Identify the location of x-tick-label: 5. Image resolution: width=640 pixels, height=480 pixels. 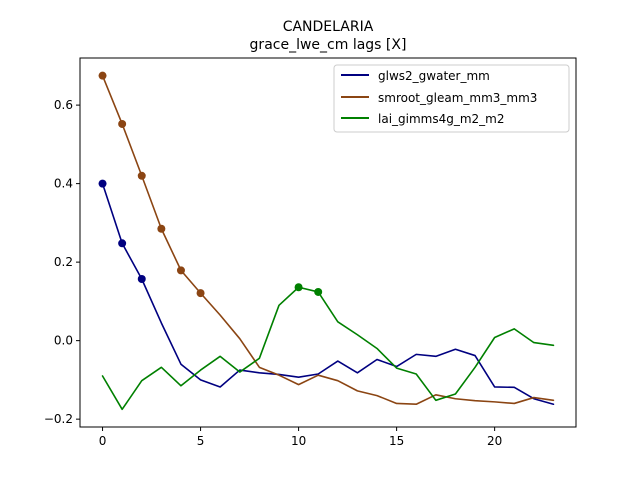
(201, 441).